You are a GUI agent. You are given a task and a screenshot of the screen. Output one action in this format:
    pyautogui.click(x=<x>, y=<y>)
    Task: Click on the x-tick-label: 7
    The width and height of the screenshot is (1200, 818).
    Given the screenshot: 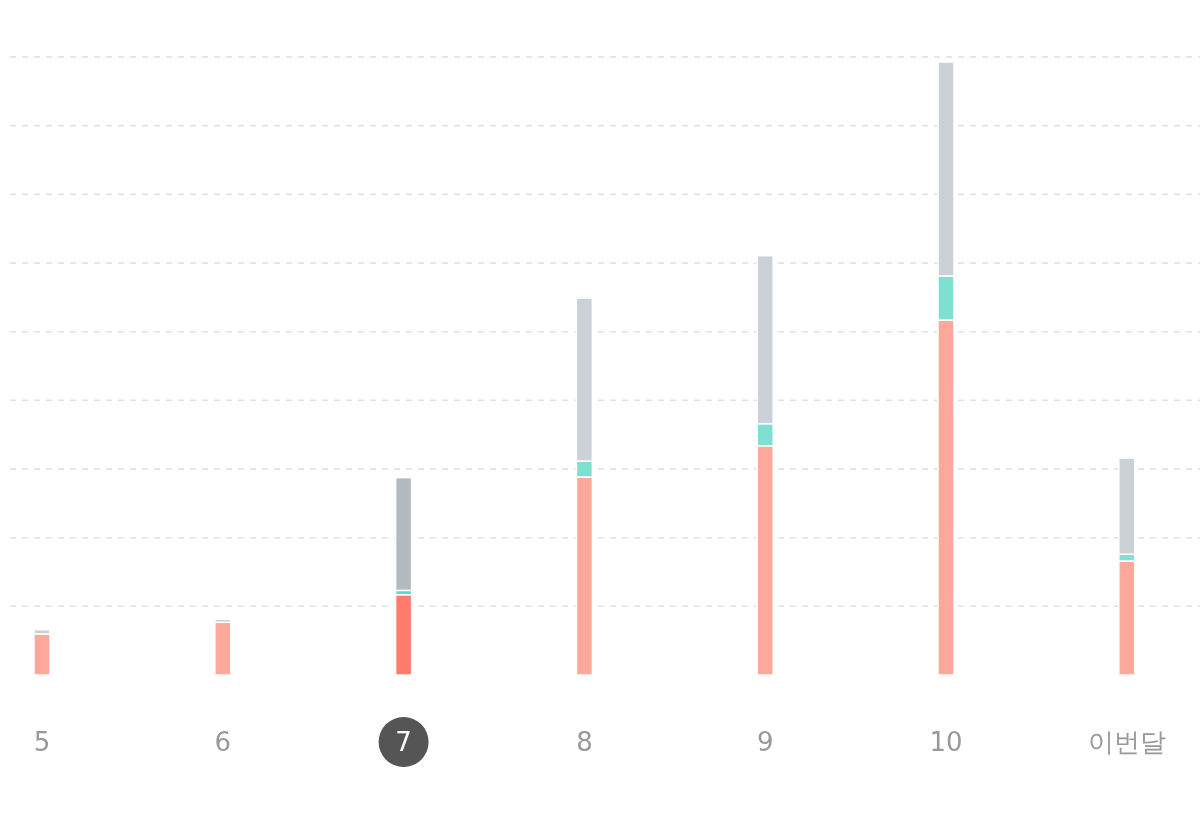 What is the action you would take?
    pyautogui.click(x=403, y=742)
    